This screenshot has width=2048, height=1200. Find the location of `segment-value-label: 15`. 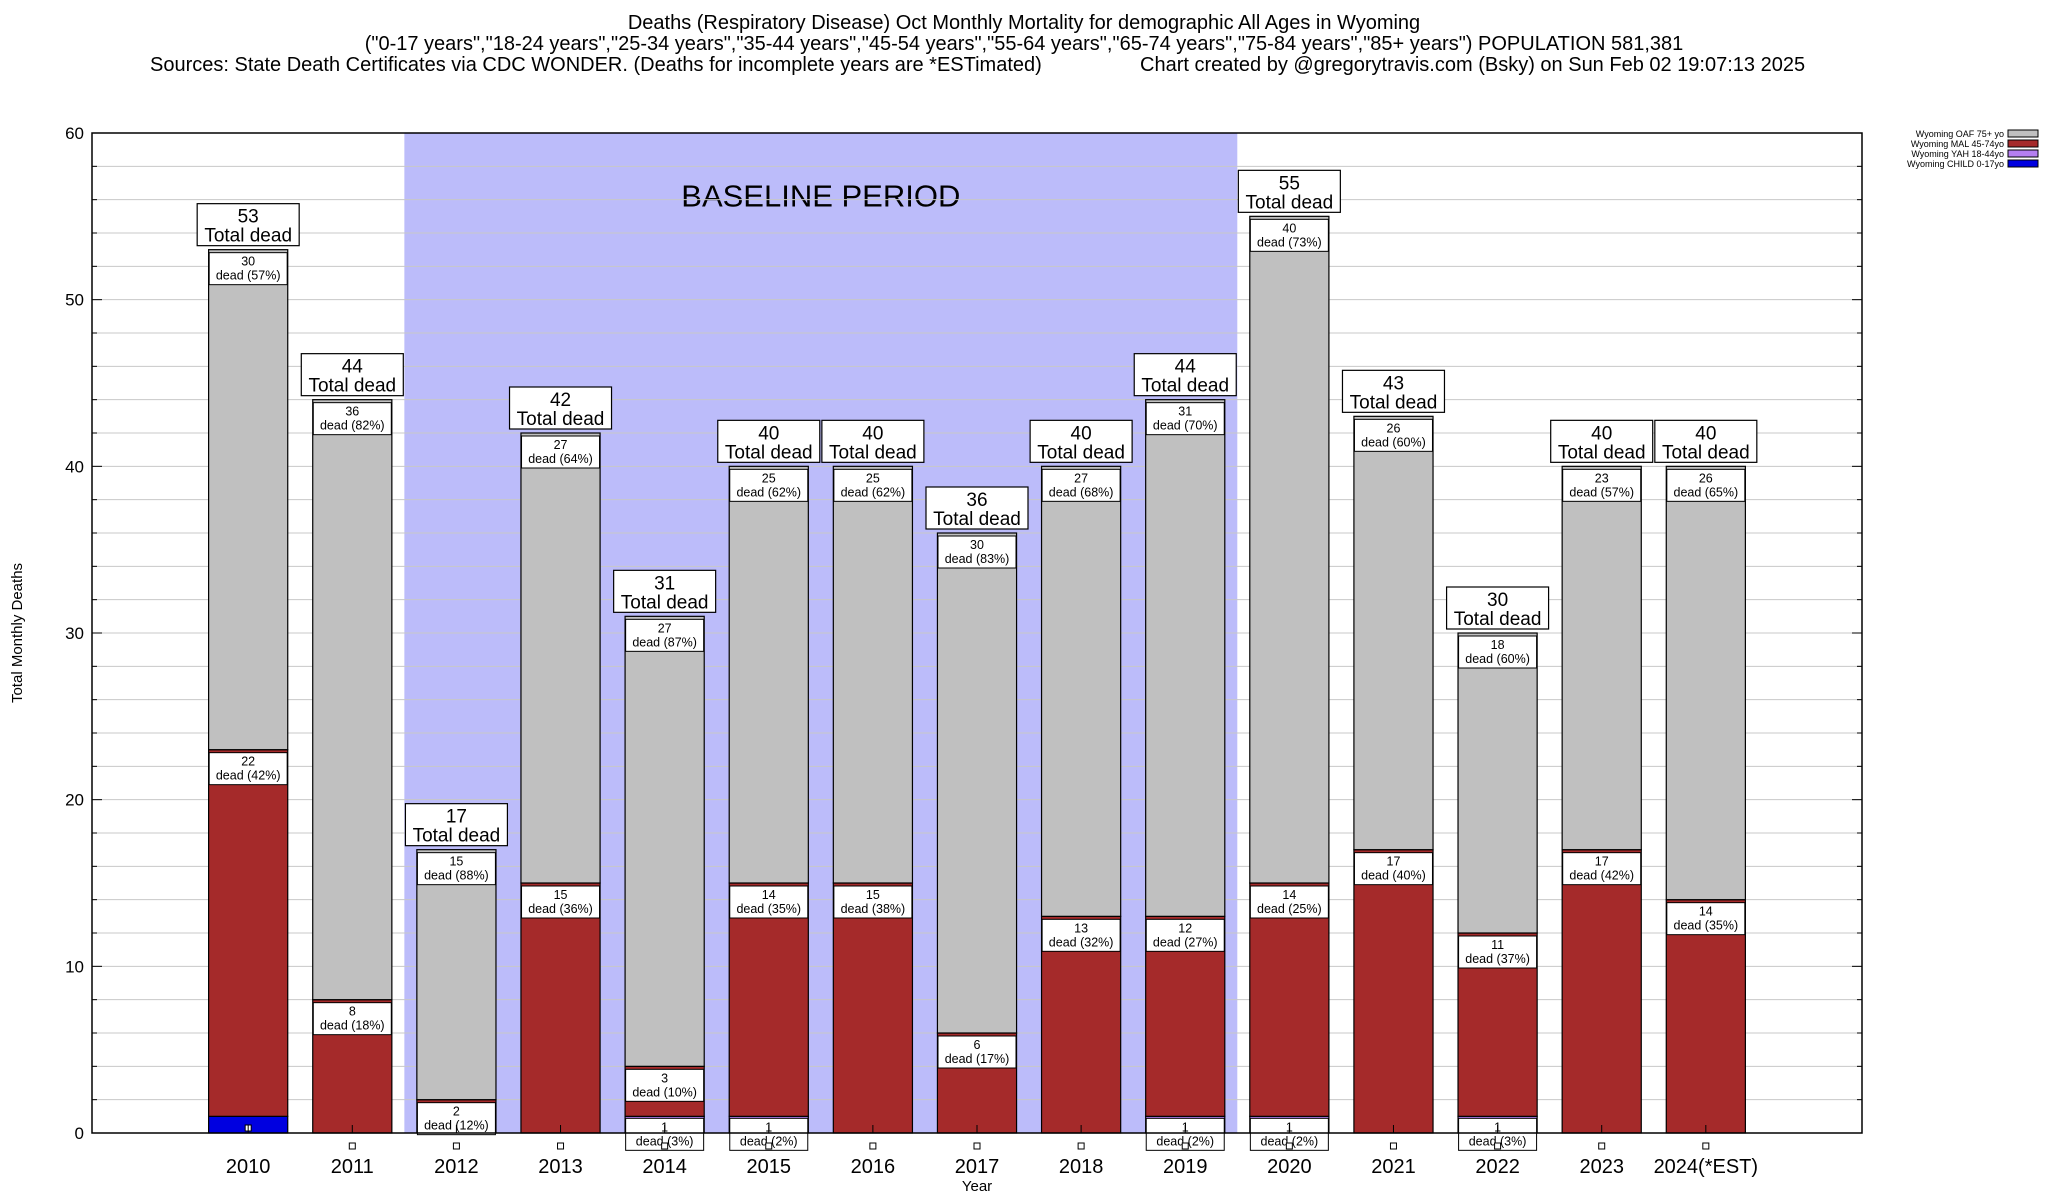

segment-value-label: 15 is located at coordinates (456, 862).